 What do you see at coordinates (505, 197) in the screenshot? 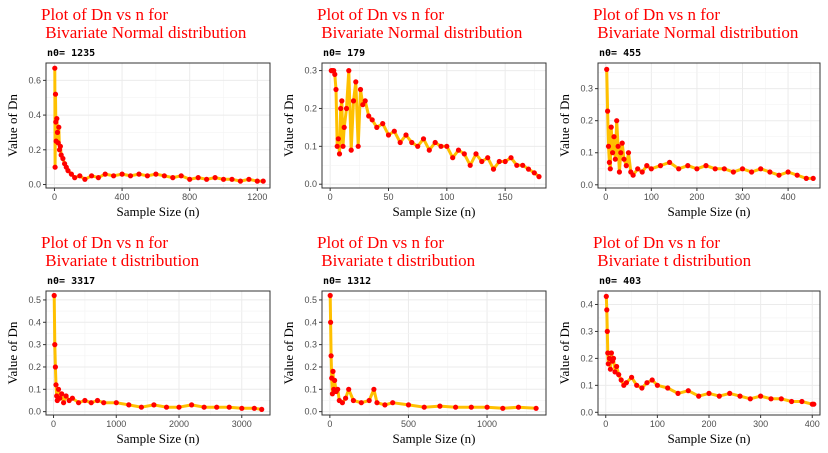
I see `x-tick-label: 150` at bounding box center [505, 197].